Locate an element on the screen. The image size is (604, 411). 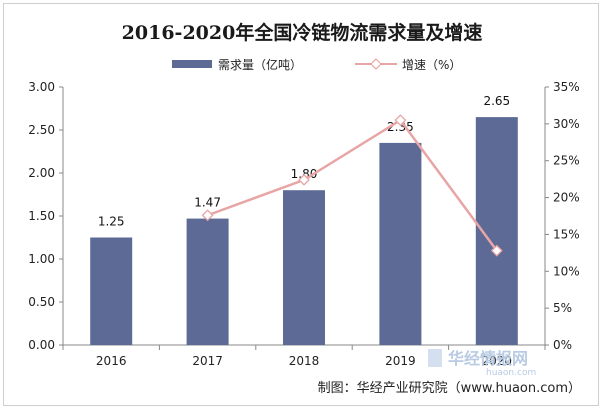
watermark-url: huaon.com is located at coordinates (511, 373).